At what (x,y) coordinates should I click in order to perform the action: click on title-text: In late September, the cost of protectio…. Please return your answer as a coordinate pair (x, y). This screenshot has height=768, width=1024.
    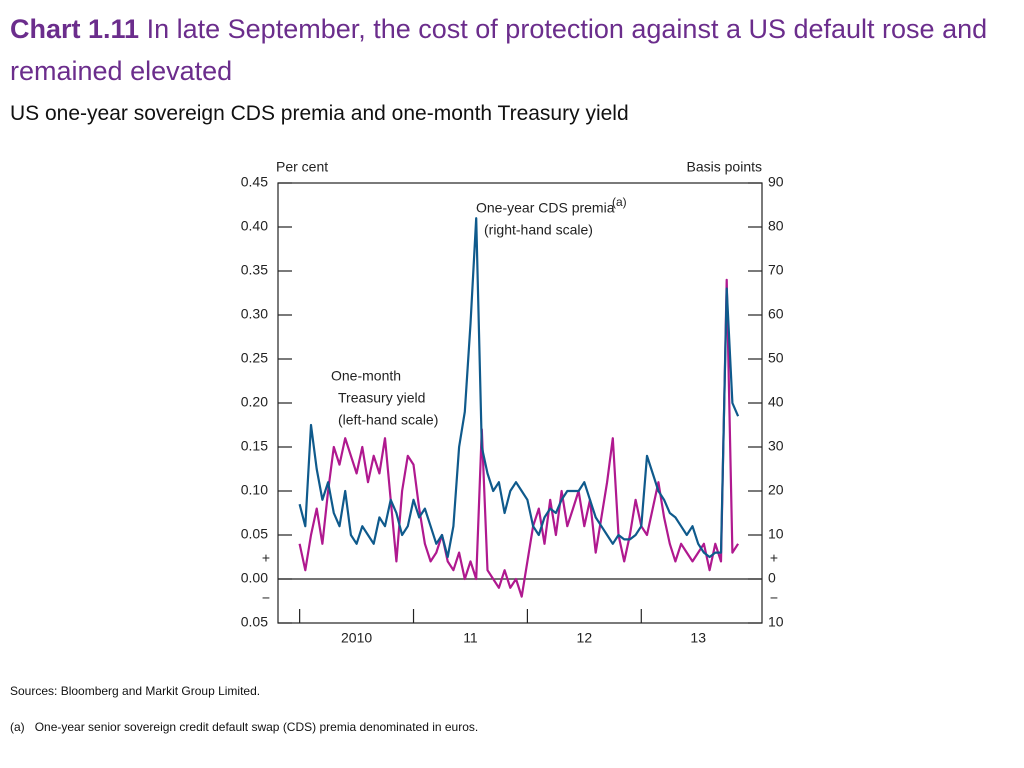
    Looking at the image, I should click on (499, 50).